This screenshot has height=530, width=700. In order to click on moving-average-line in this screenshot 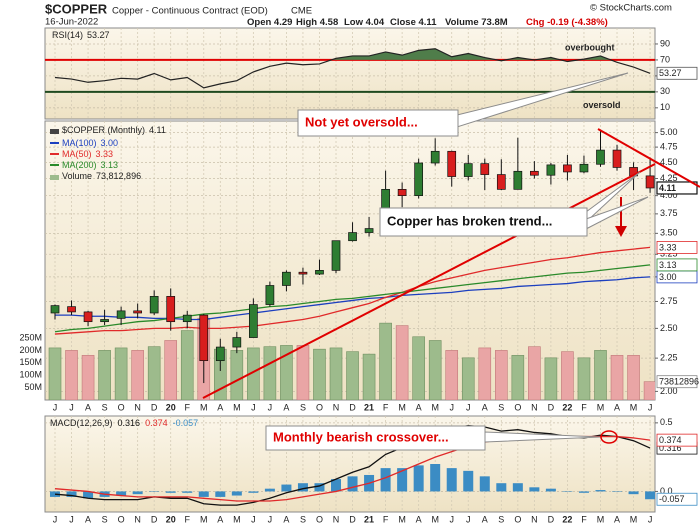, I will do `click(352, 290)`.